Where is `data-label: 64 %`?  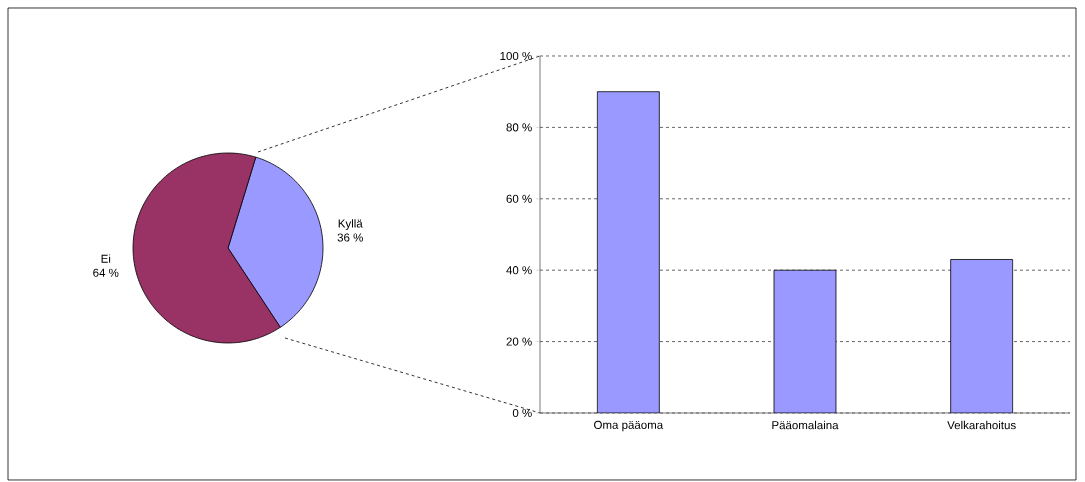
data-label: 64 % is located at coordinates (106, 272).